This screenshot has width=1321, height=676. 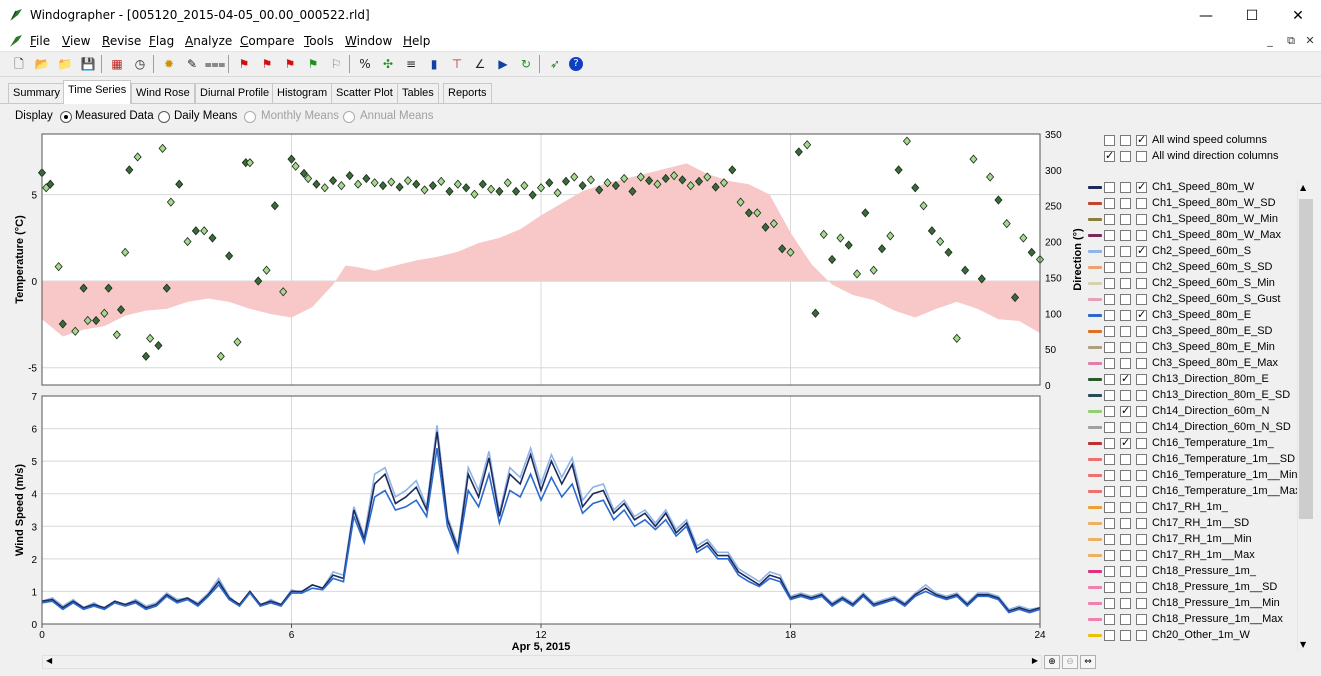 I want to click on flag-green-icon: ⚑, so click(x=313, y=64).